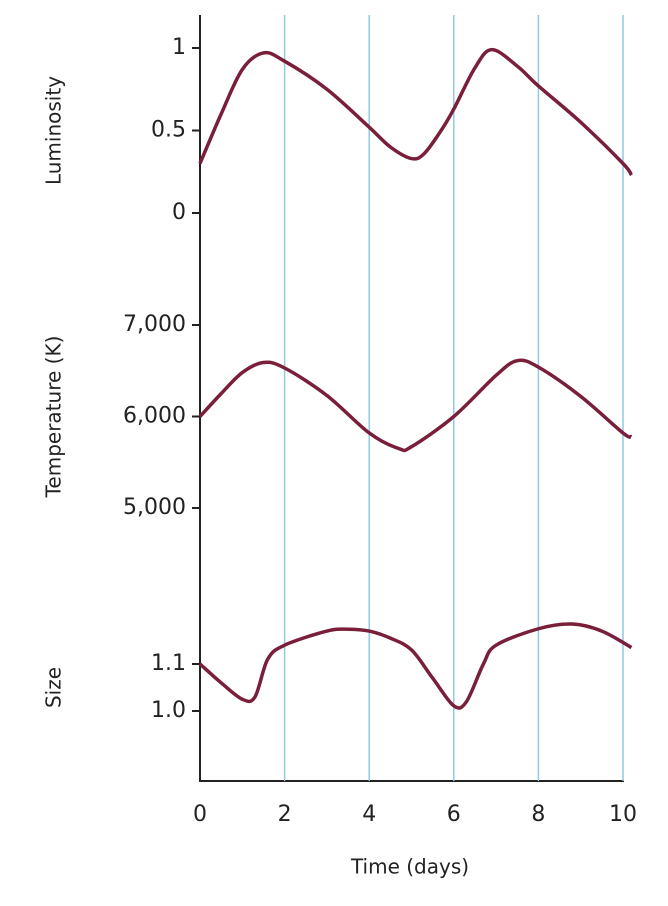 This screenshot has width=668, height=906. What do you see at coordinates (179, 212) in the screenshot?
I see `y-tick-label: 0` at bounding box center [179, 212].